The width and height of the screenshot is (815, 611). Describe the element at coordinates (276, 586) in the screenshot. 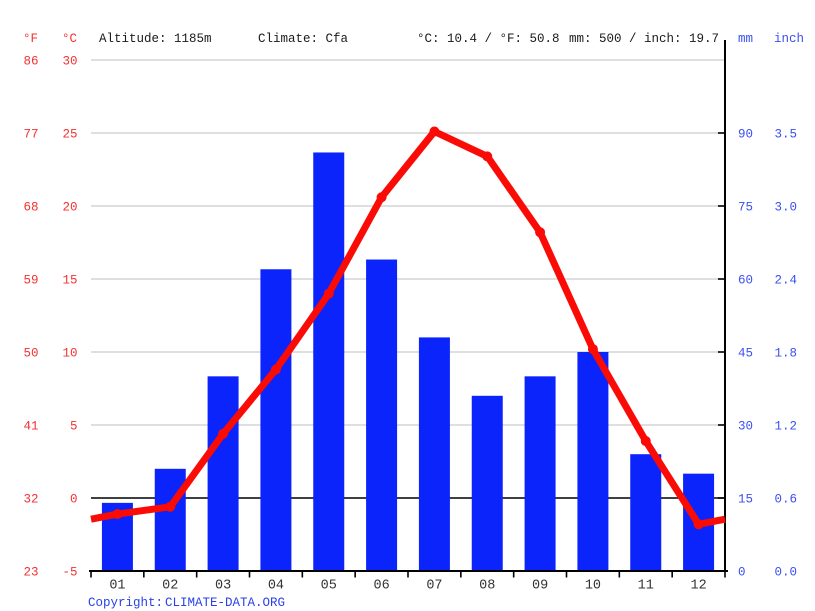

I see `month-label-04: 04` at that location.